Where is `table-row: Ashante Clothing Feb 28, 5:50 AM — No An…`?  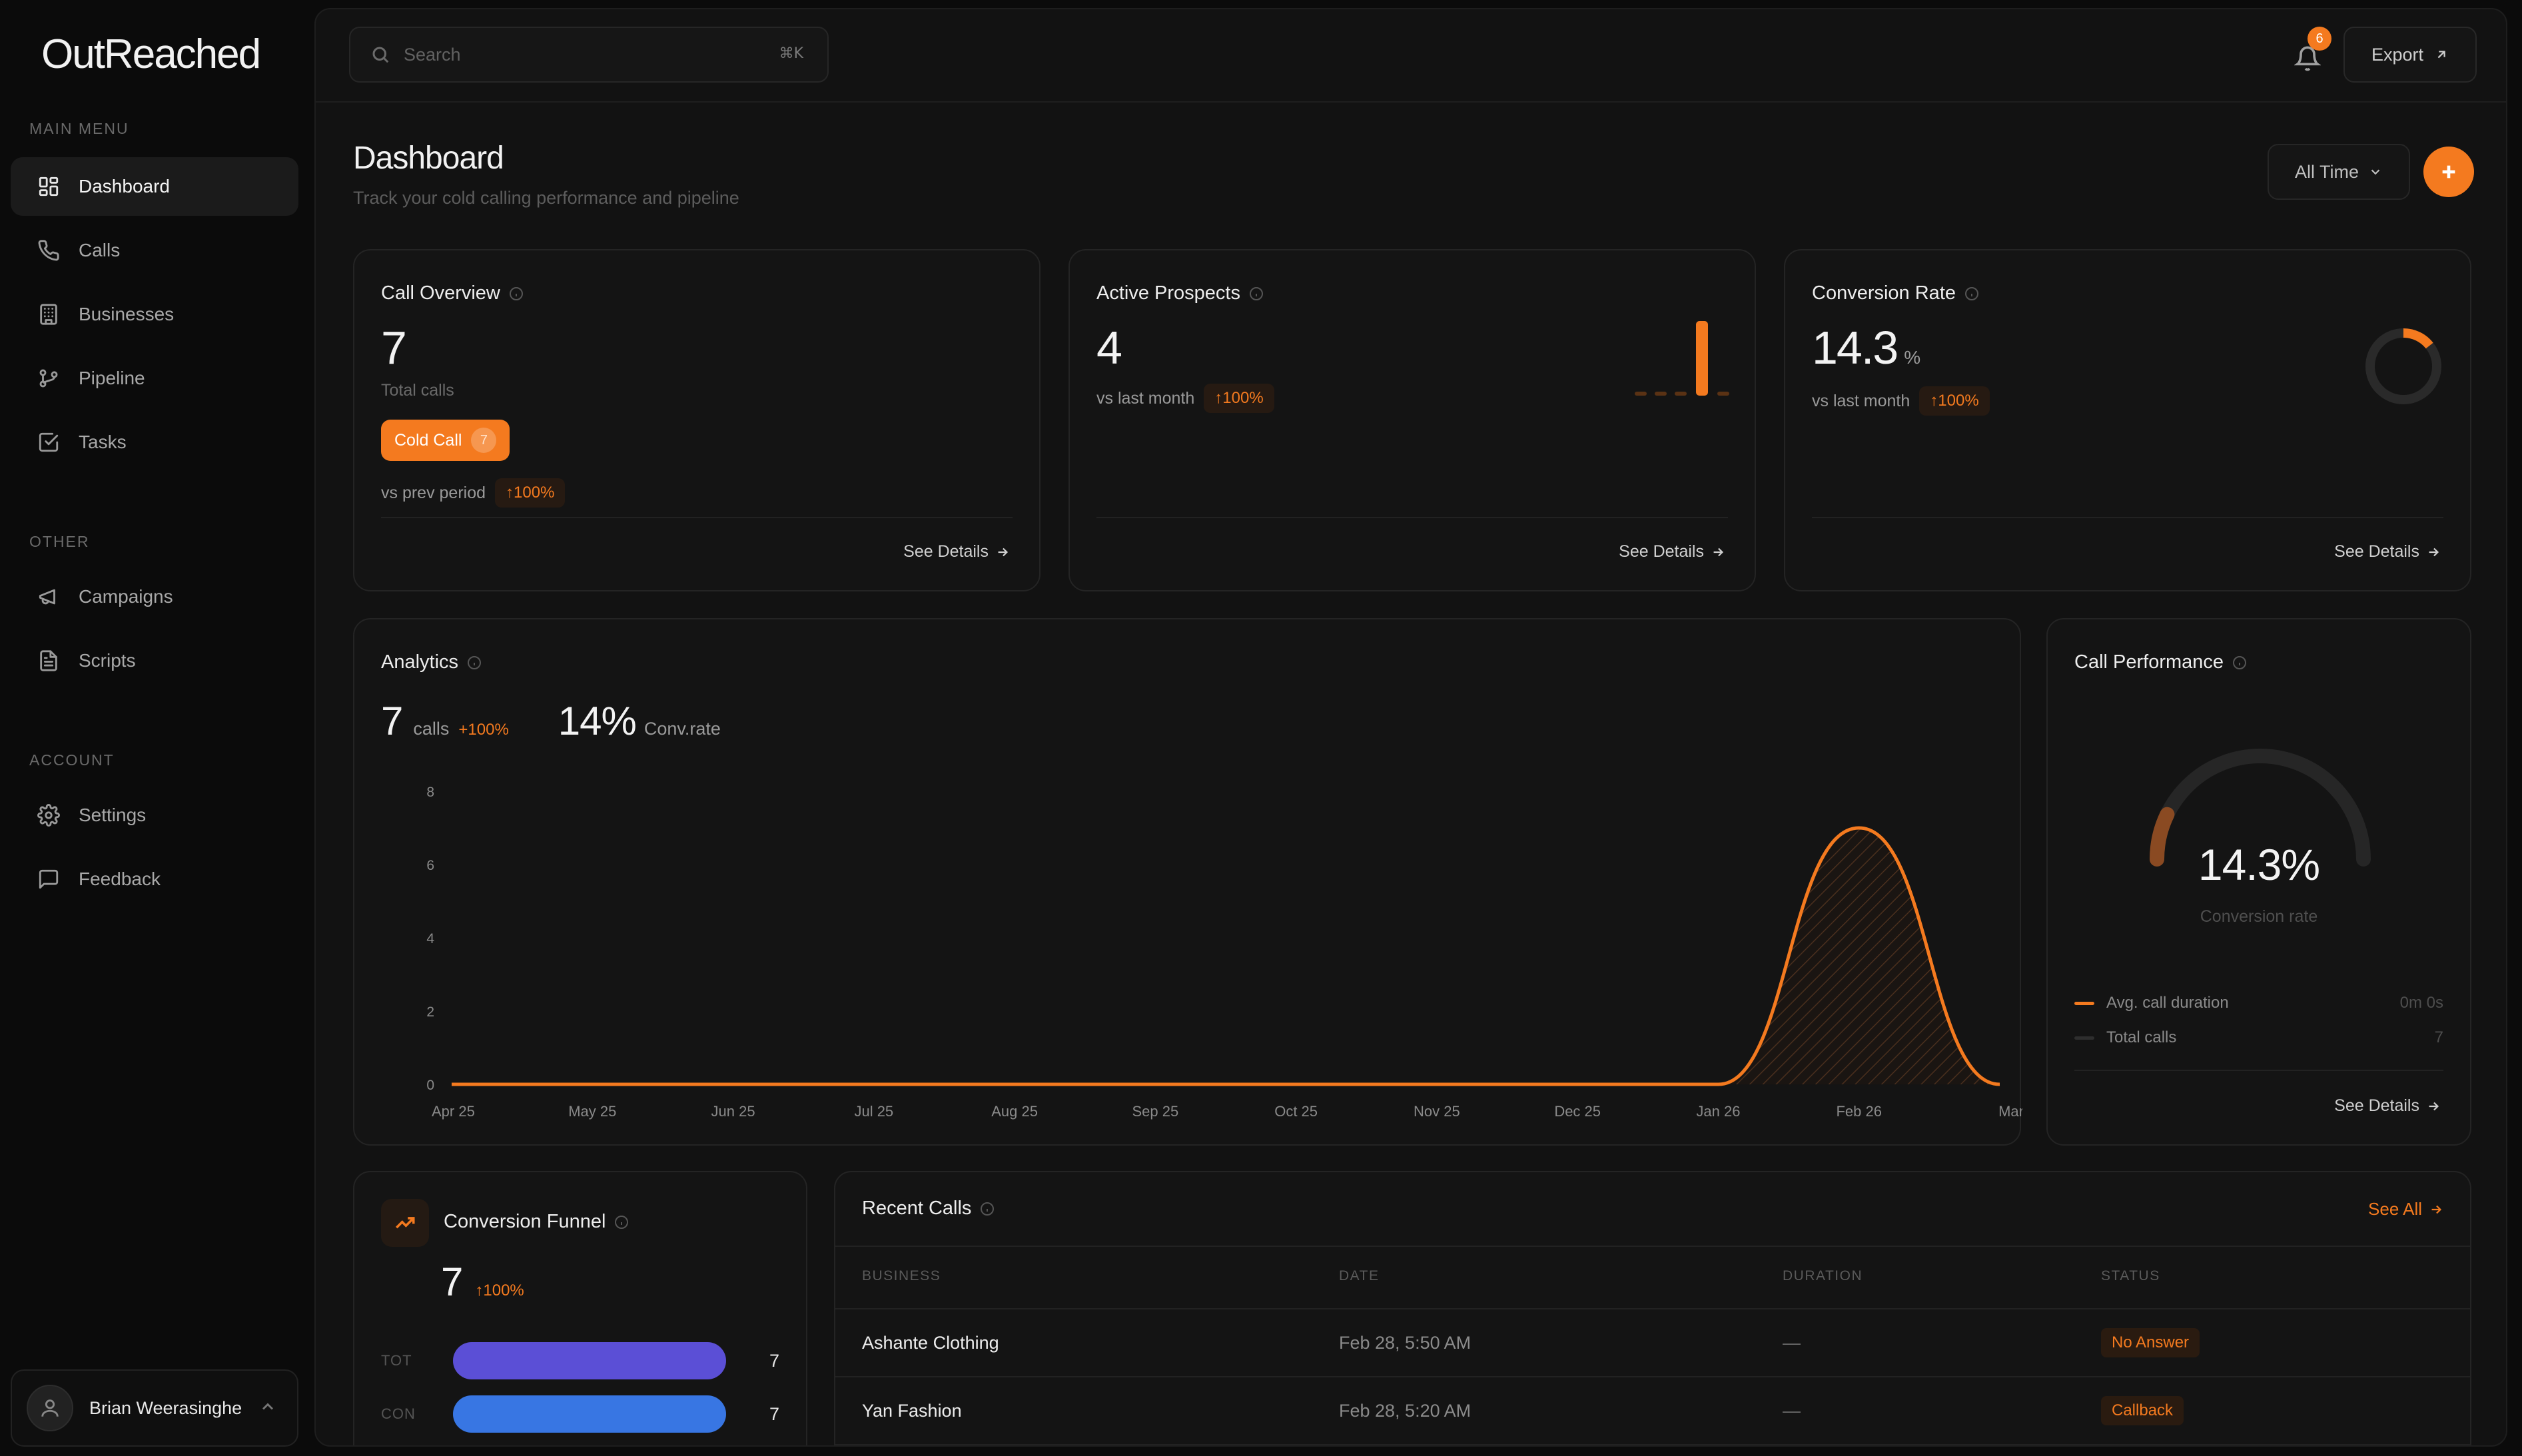 table-row: Ashante Clothing Feb 28, 5:50 AM — No An… is located at coordinates (1652, 1342).